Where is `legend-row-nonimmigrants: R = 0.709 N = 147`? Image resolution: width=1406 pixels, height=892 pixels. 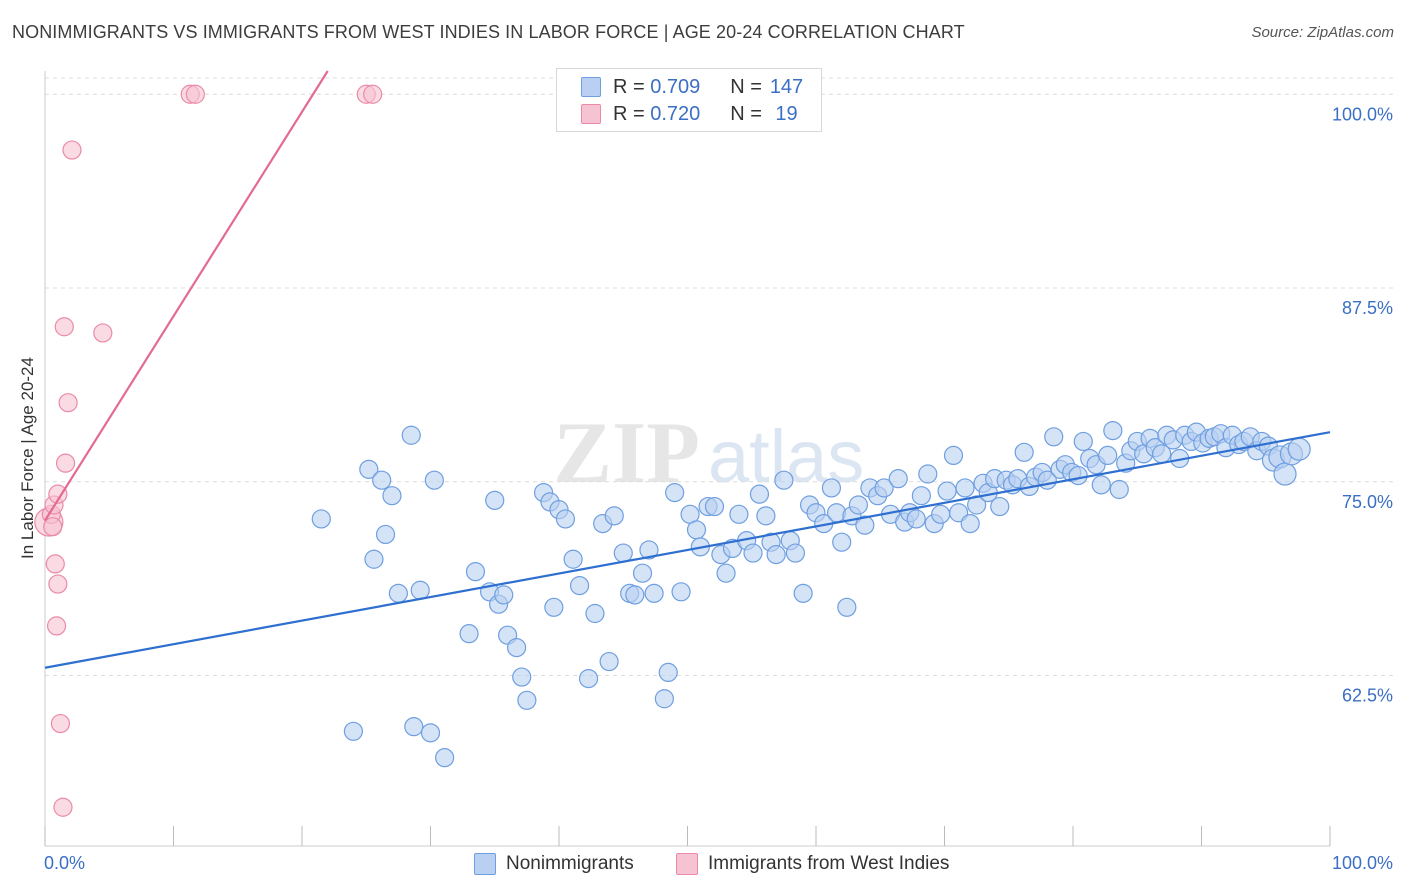 legend-row-nonimmigrants: R = 0.709 N = 147 is located at coordinates (693, 87).